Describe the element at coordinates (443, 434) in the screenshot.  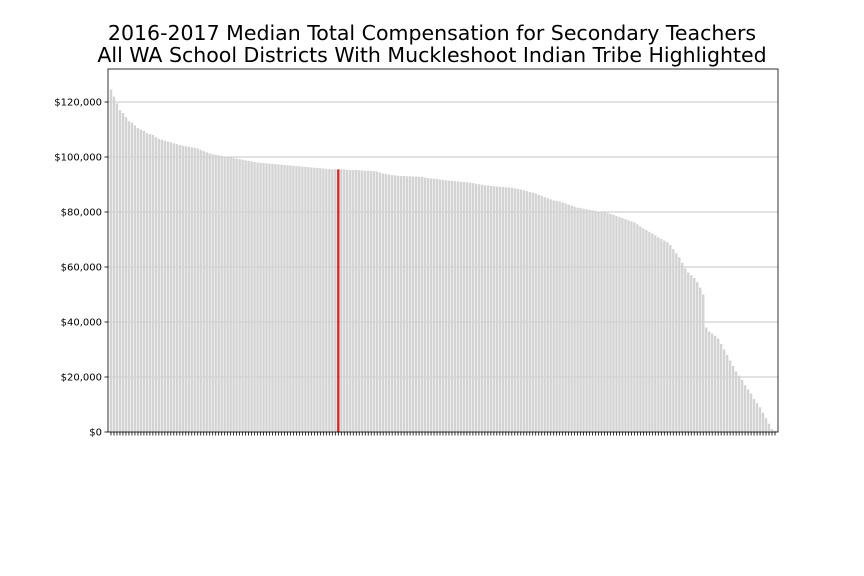
I see `x-ticks` at that location.